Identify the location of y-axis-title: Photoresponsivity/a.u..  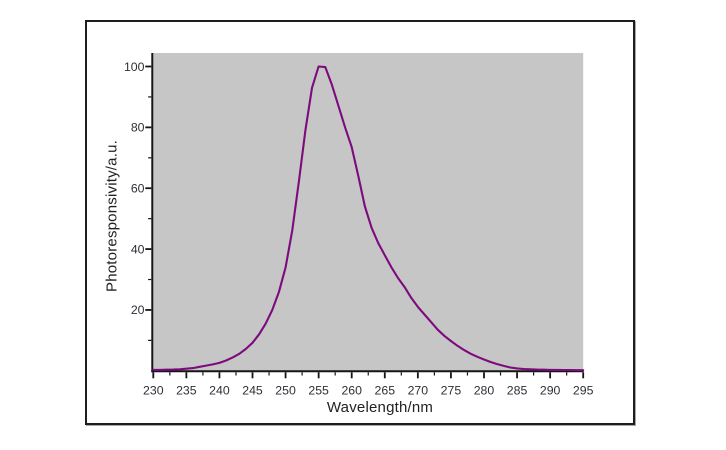
(112, 216).